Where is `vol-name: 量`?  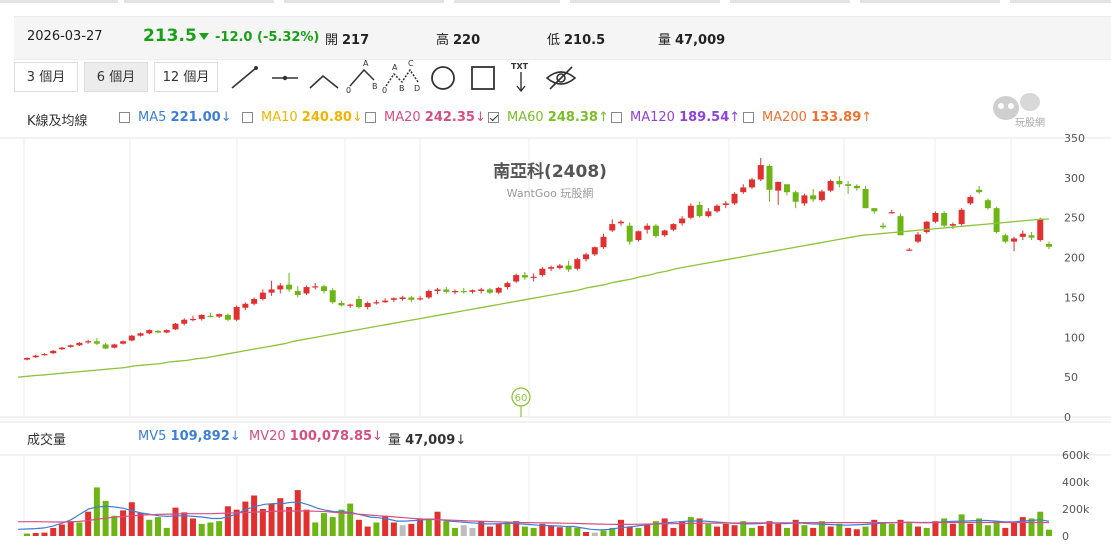 vol-name: 量 is located at coordinates (395, 440).